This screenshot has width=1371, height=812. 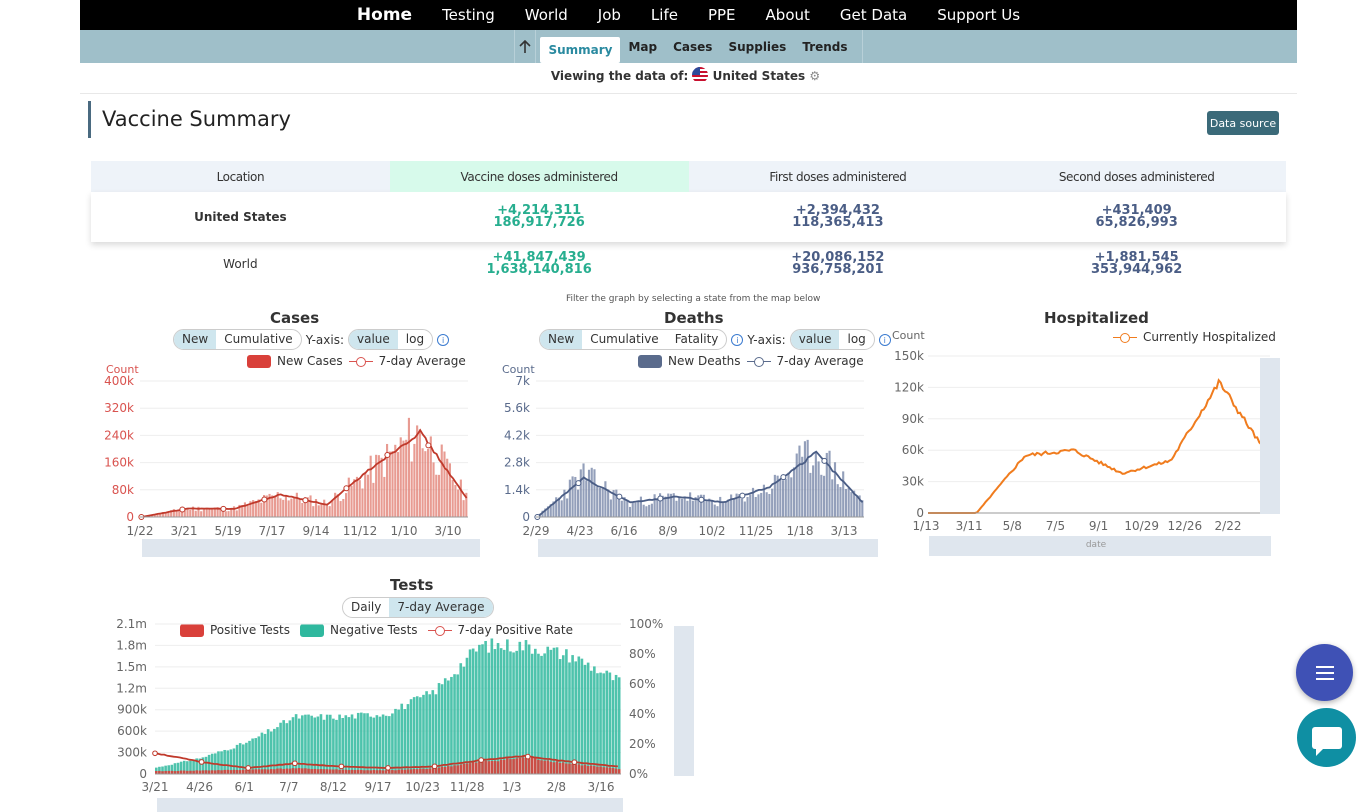 What do you see at coordinates (693, 46) in the screenshot?
I see `tab-cases: Cases` at bounding box center [693, 46].